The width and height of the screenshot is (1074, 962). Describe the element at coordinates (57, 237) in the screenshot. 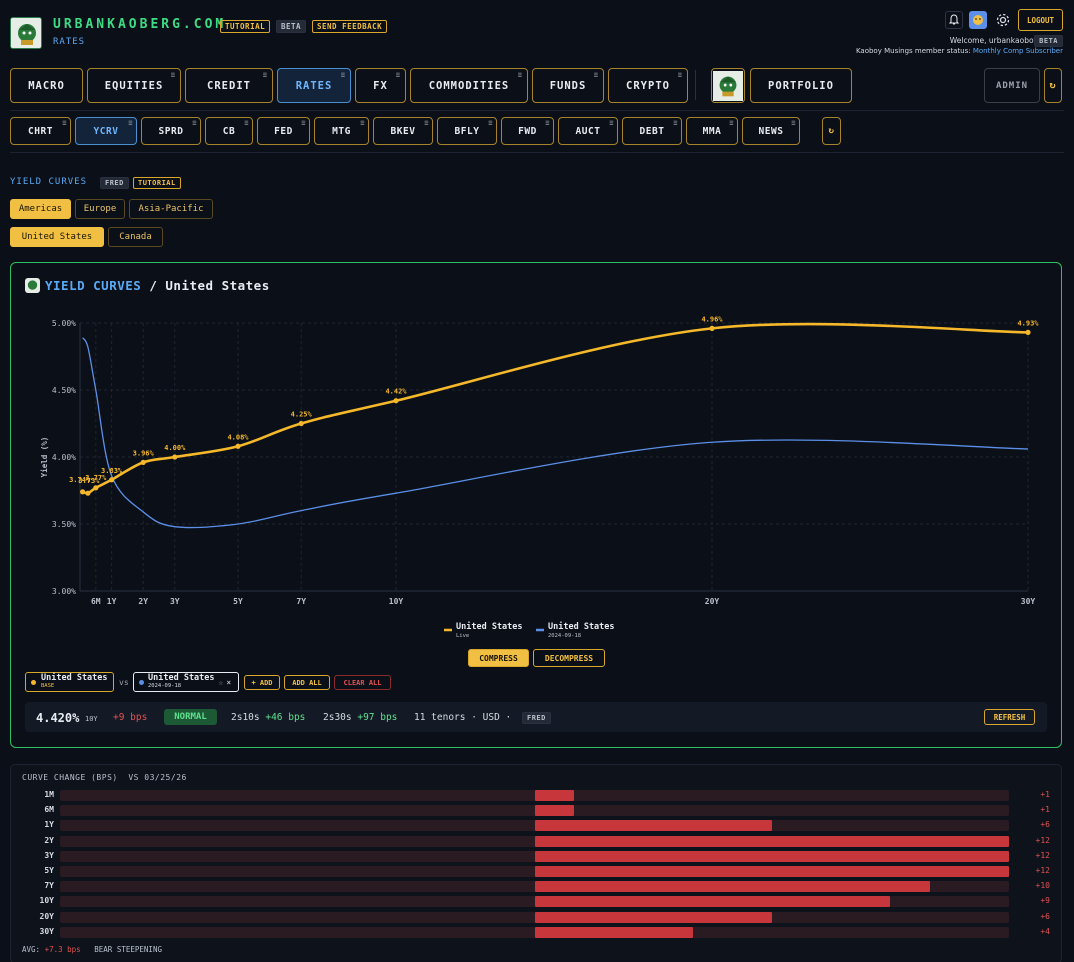

I see `country-united-states: United States` at that location.